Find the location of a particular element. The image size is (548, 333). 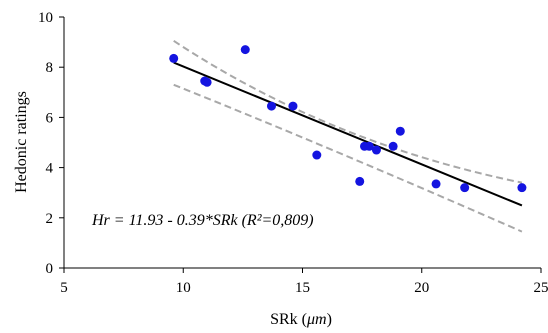

x-tick-label: 20 is located at coordinates (421, 288).